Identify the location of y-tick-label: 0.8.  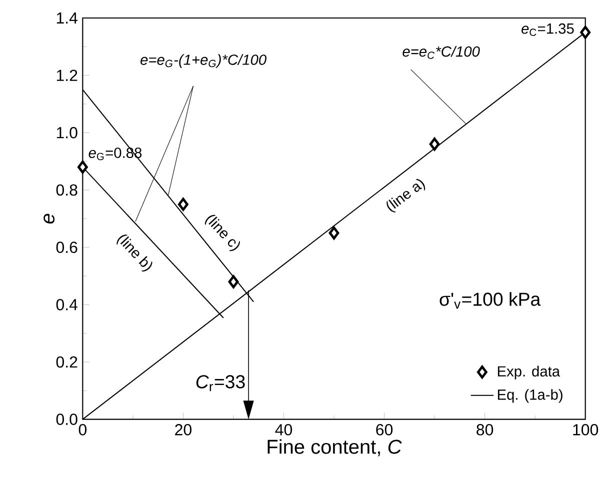
(67, 190).